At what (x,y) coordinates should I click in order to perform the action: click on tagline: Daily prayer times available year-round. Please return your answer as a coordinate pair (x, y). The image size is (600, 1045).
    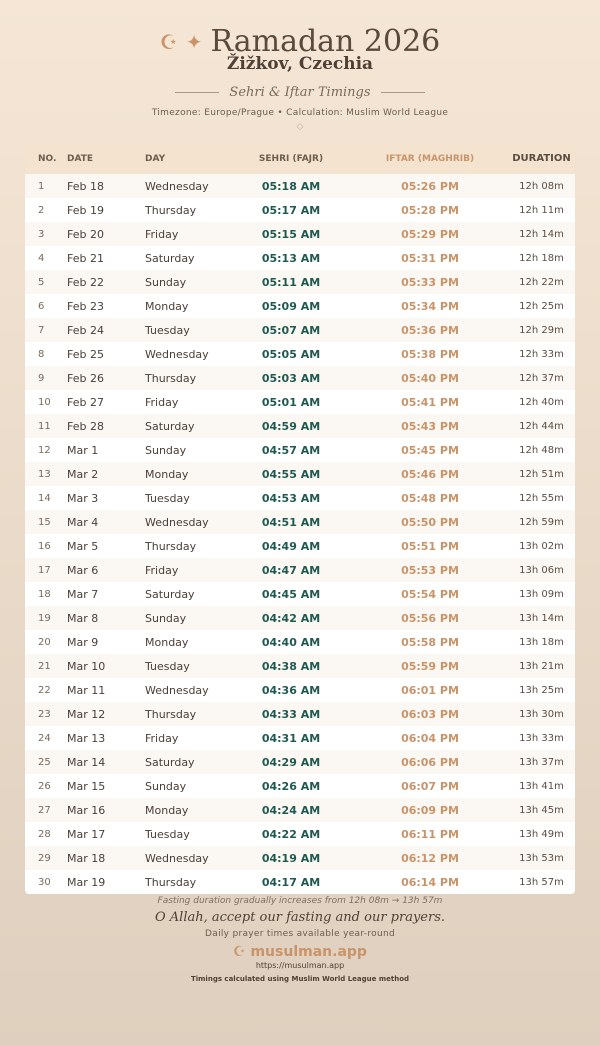
    Looking at the image, I should click on (300, 934).